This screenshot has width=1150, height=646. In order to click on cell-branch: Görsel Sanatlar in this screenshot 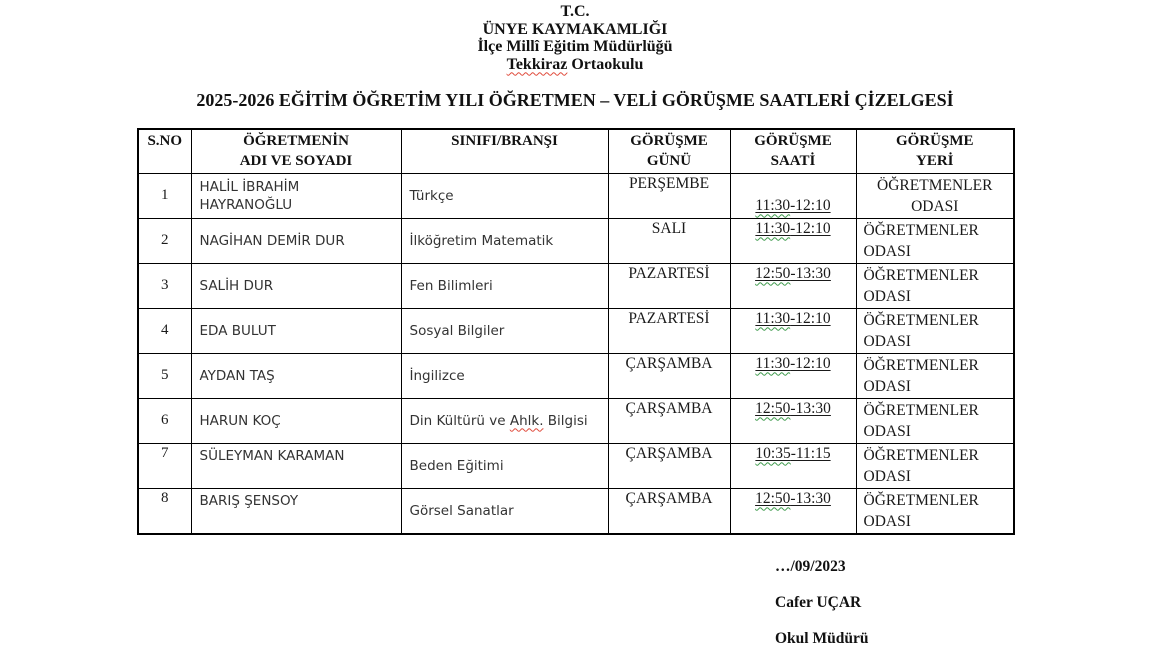, I will do `click(504, 510)`.